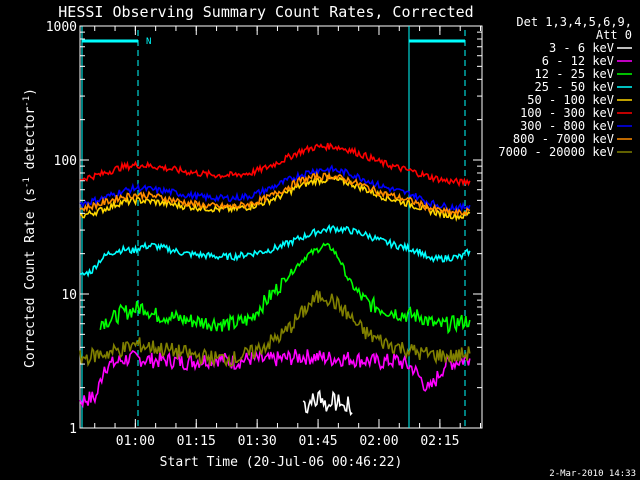 This screenshot has height=480, width=640. What do you see at coordinates (65, 161) in the screenshot?
I see `y-tick-label: 100` at bounding box center [65, 161].